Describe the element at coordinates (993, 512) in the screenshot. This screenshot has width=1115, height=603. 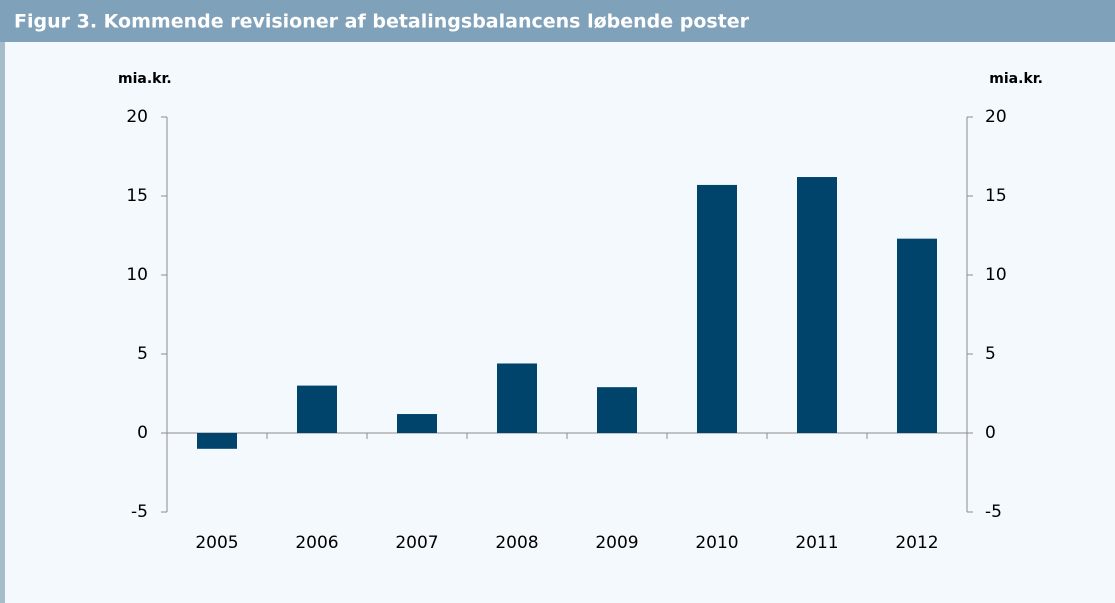
I see `y2-tick-label: -5` at that location.